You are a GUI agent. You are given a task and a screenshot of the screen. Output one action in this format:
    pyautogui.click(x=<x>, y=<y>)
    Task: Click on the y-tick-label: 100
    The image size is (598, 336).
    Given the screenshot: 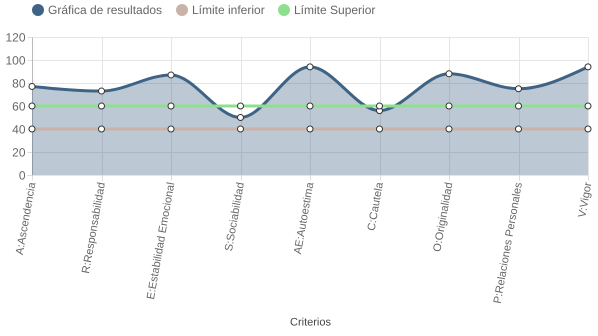 What is the action you would take?
    pyautogui.click(x=15, y=61)
    